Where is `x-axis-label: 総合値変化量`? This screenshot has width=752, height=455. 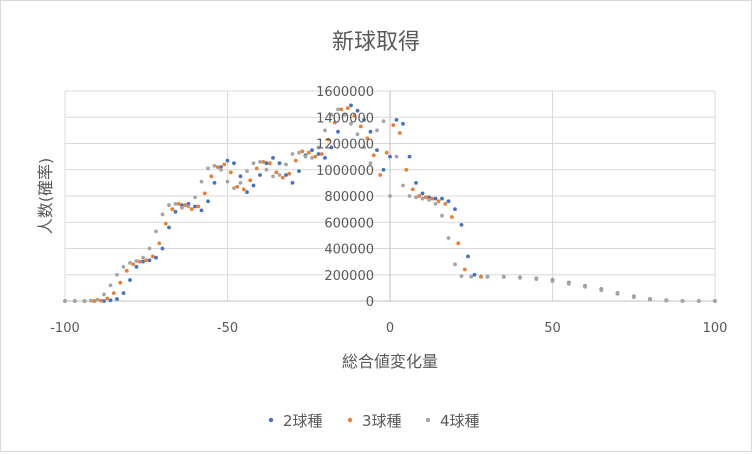 x-axis-label: 総合値変化量 is located at coordinates (390, 361).